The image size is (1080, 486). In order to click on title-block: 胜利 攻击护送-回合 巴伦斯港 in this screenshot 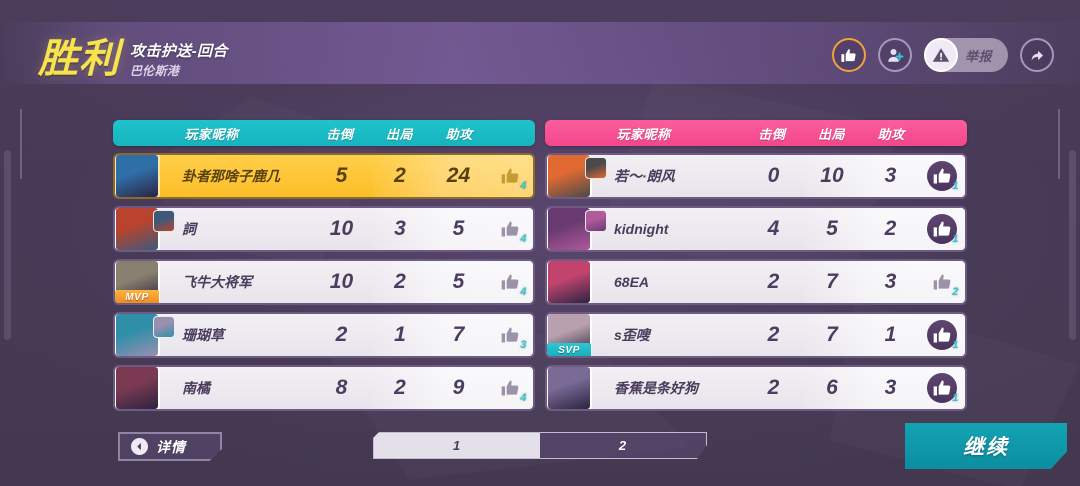, I will do `click(133, 59)`.